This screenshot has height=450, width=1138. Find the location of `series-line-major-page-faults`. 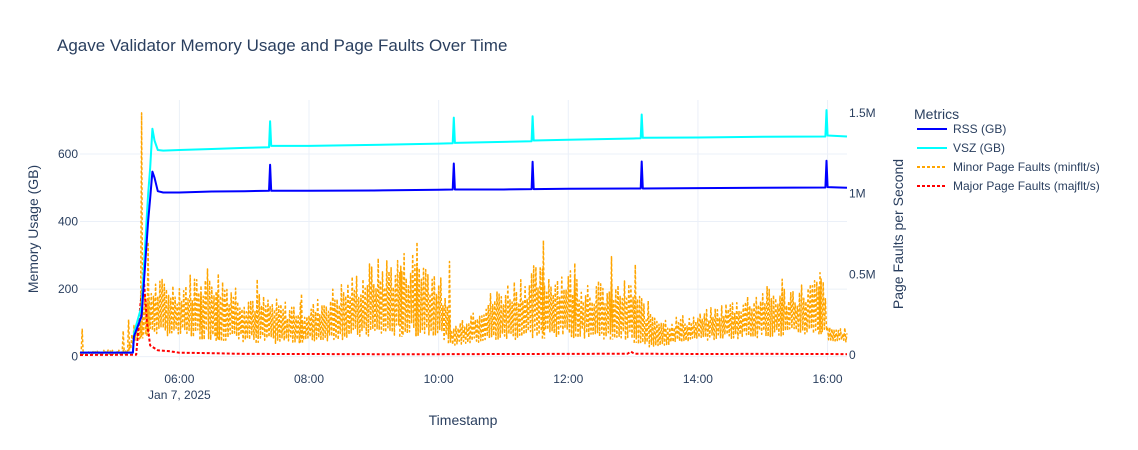

series-line-major-page-faults is located at coordinates (463, 316).